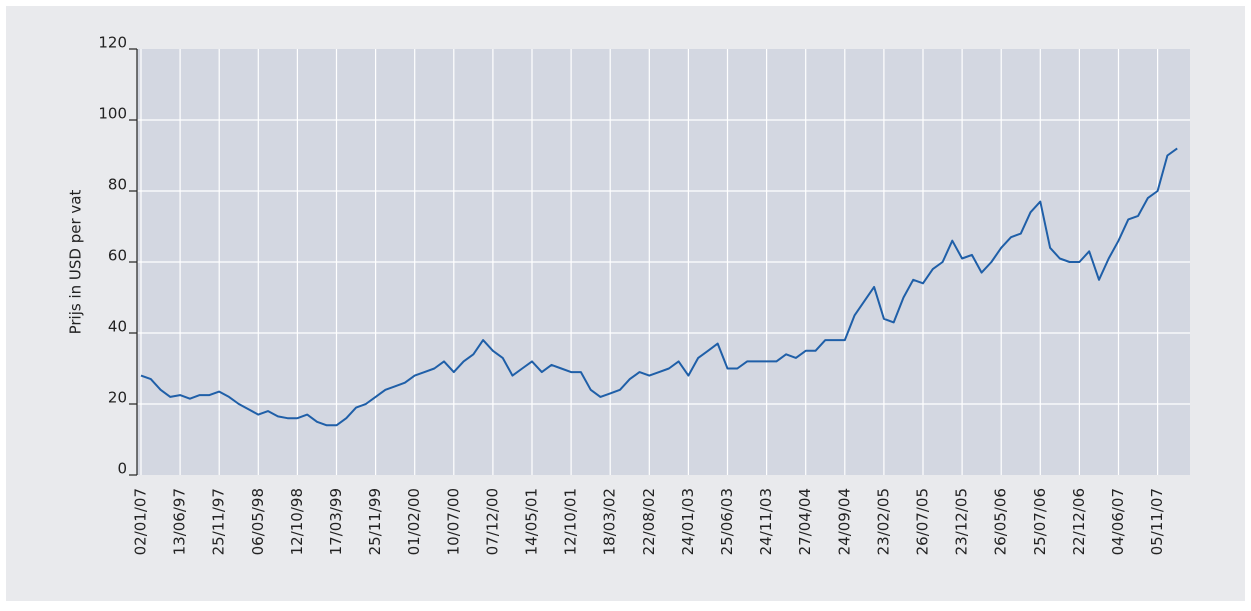  What do you see at coordinates (1001, 521) in the screenshot?
I see `x-tick-label: 26/05/06` at bounding box center [1001, 521].